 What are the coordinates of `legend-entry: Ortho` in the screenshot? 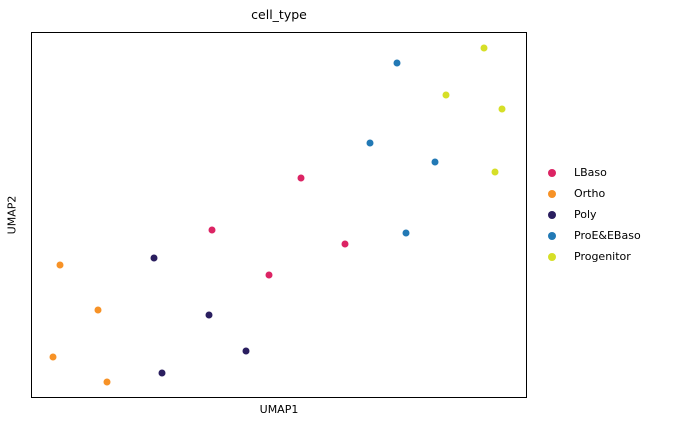 It's located at (591, 193).